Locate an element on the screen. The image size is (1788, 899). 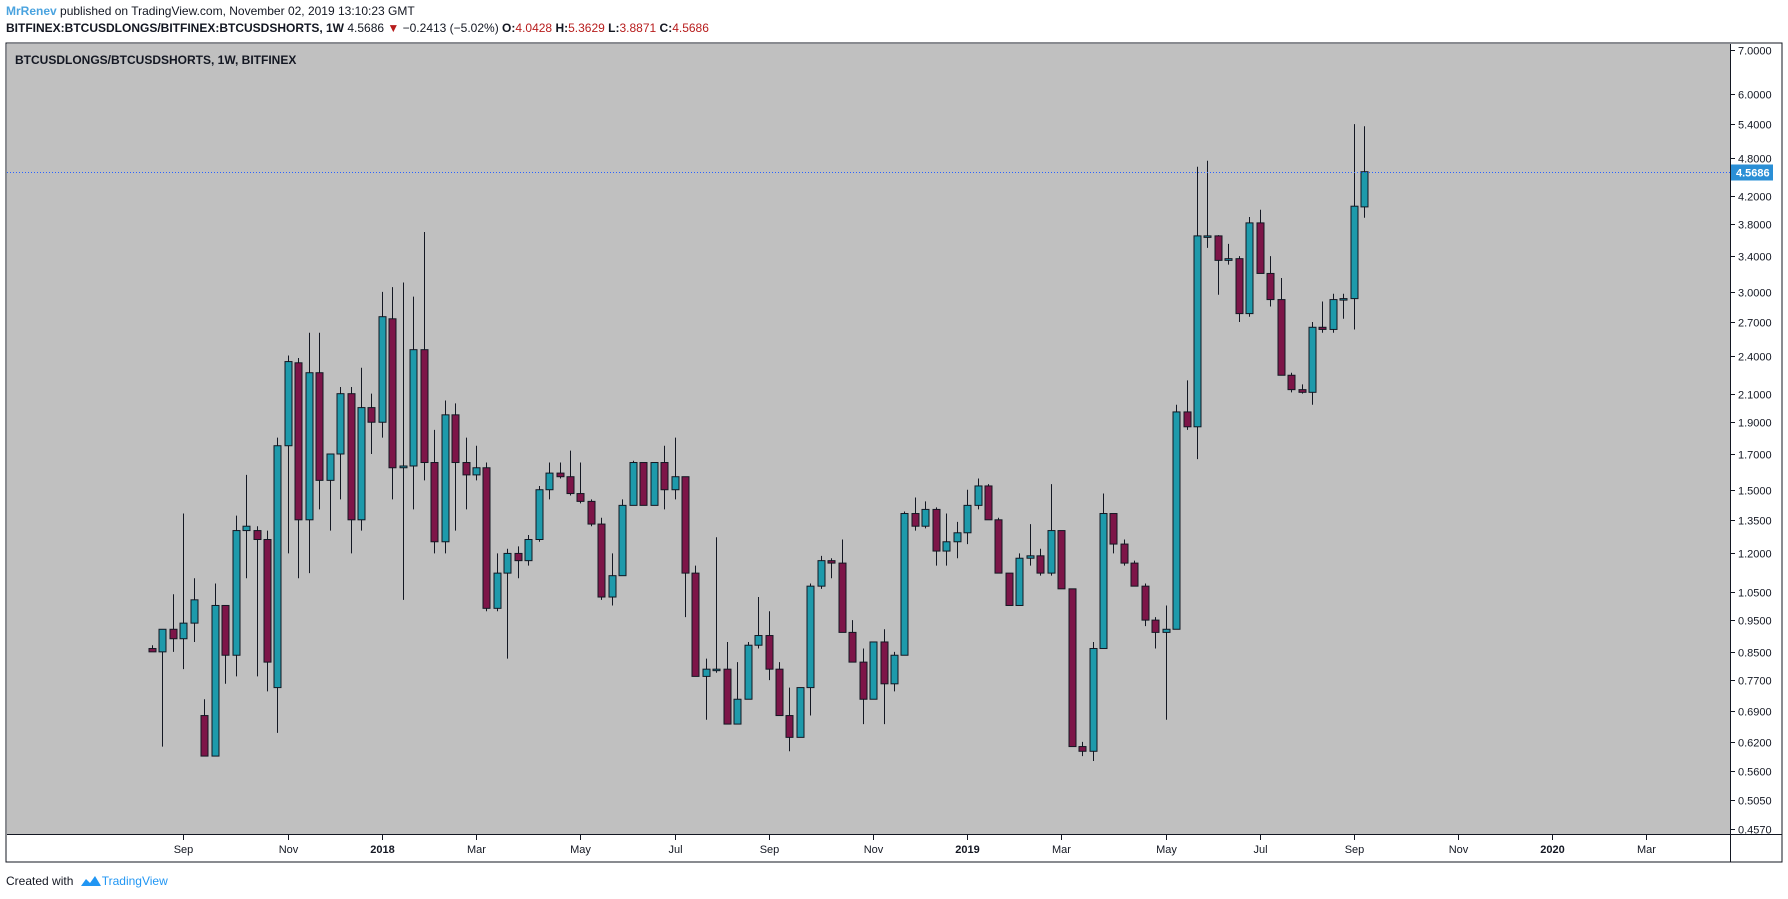
x-tick-label: 2018 is located at coordinates (382, 850).